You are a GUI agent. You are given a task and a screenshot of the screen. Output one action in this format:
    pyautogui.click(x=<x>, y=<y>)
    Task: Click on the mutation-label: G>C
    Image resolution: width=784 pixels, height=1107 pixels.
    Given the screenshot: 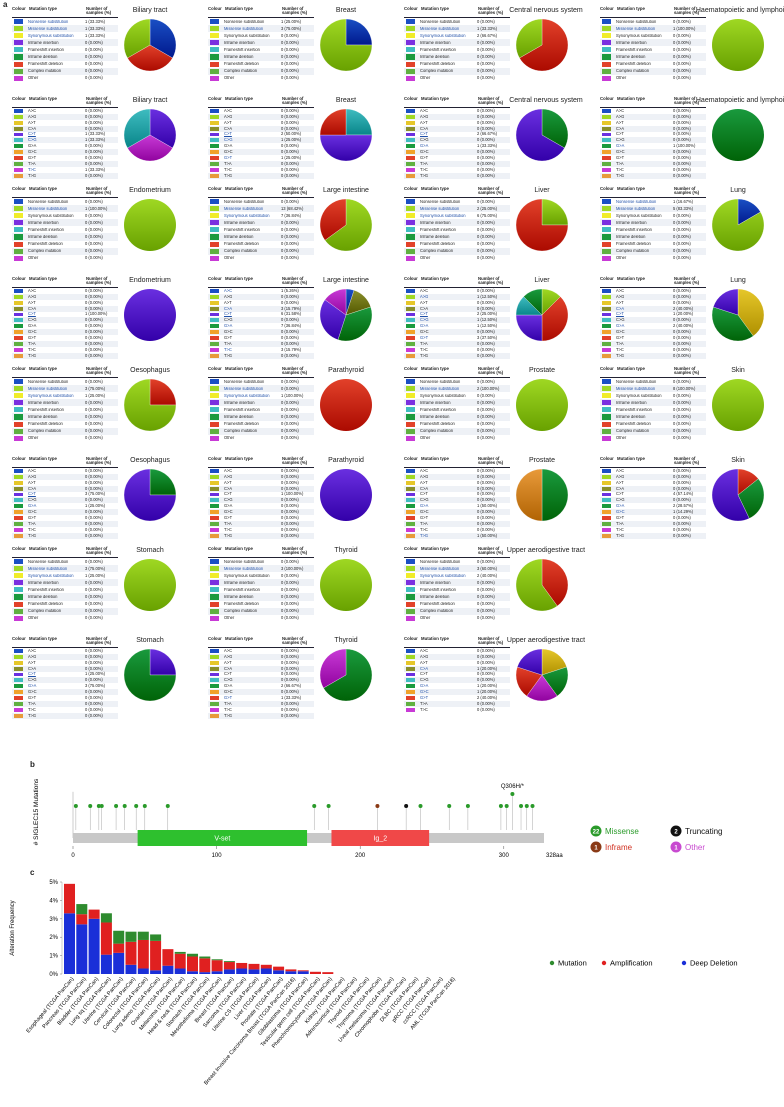 What is the action you would take?
    pyautogui.click(x=424, y=692)
    